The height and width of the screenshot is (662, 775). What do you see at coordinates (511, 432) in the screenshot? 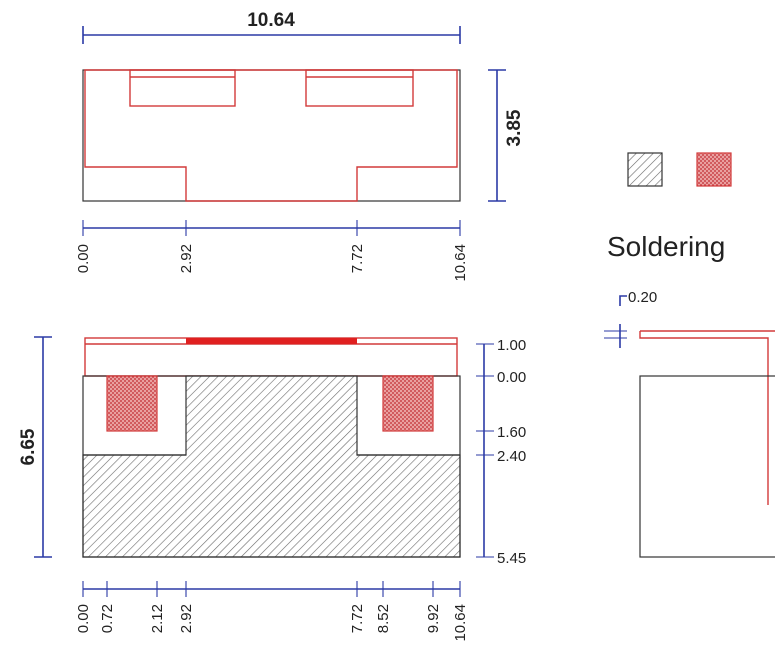
I see `front-y-tick: 1.60` at bounding box center [511, 432].